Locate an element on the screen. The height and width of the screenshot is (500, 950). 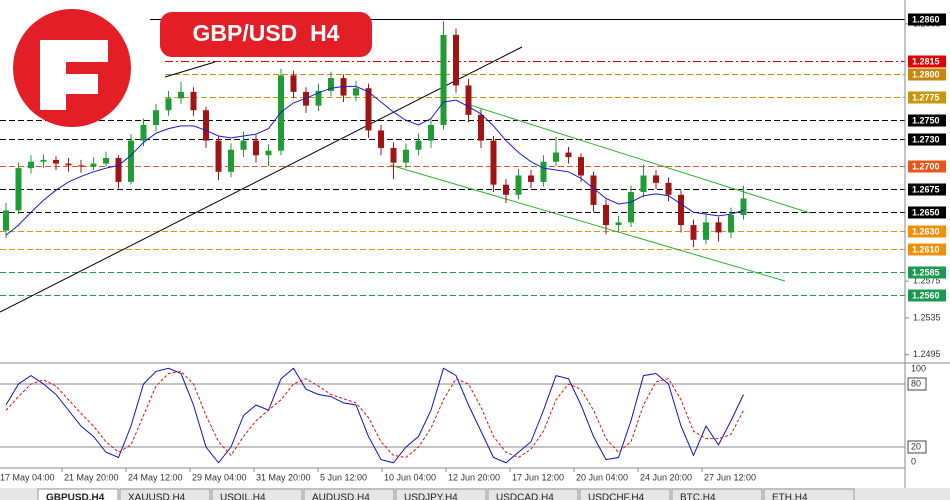
level-label: 1.2775 is located at coordinates (926, 97).